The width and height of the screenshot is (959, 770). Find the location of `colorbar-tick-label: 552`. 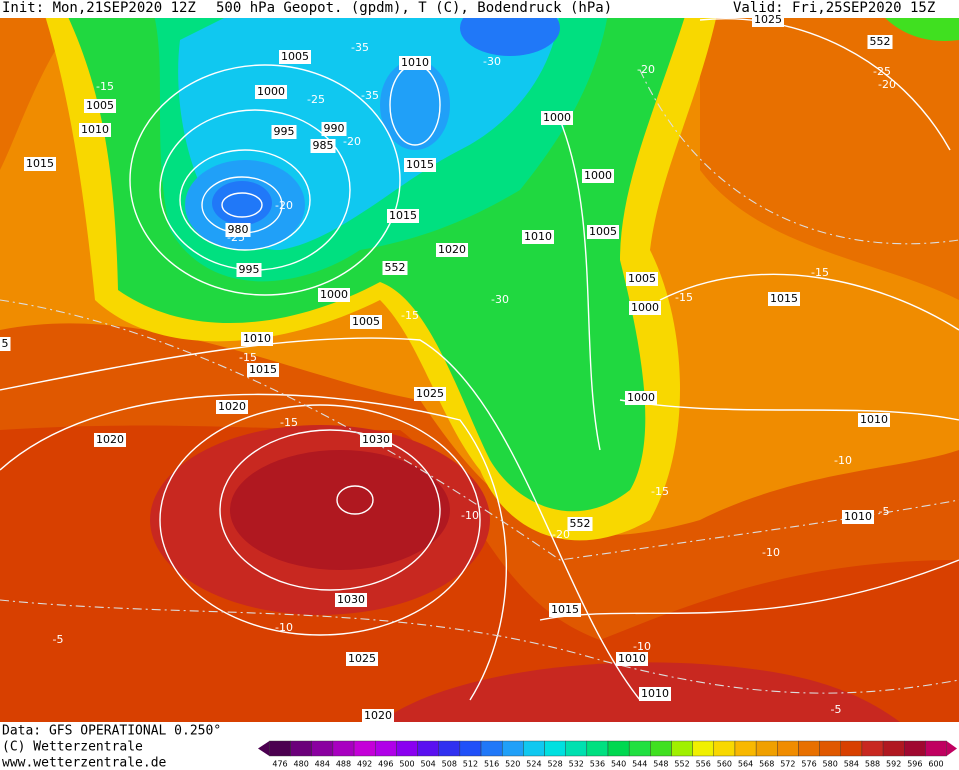

colorbar-tick-label: 552 is located at coordinates (681, 764).